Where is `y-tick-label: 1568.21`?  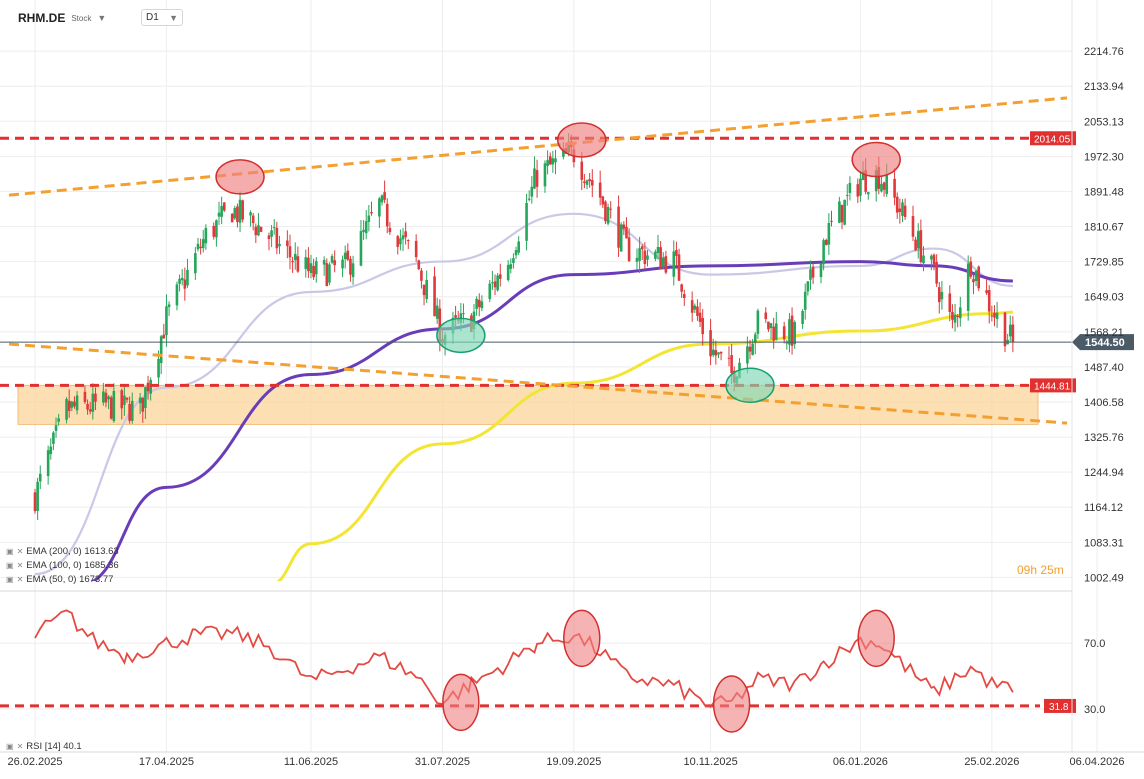
y-tick-label: 1568.21 is located at coordinates (1104, 333).